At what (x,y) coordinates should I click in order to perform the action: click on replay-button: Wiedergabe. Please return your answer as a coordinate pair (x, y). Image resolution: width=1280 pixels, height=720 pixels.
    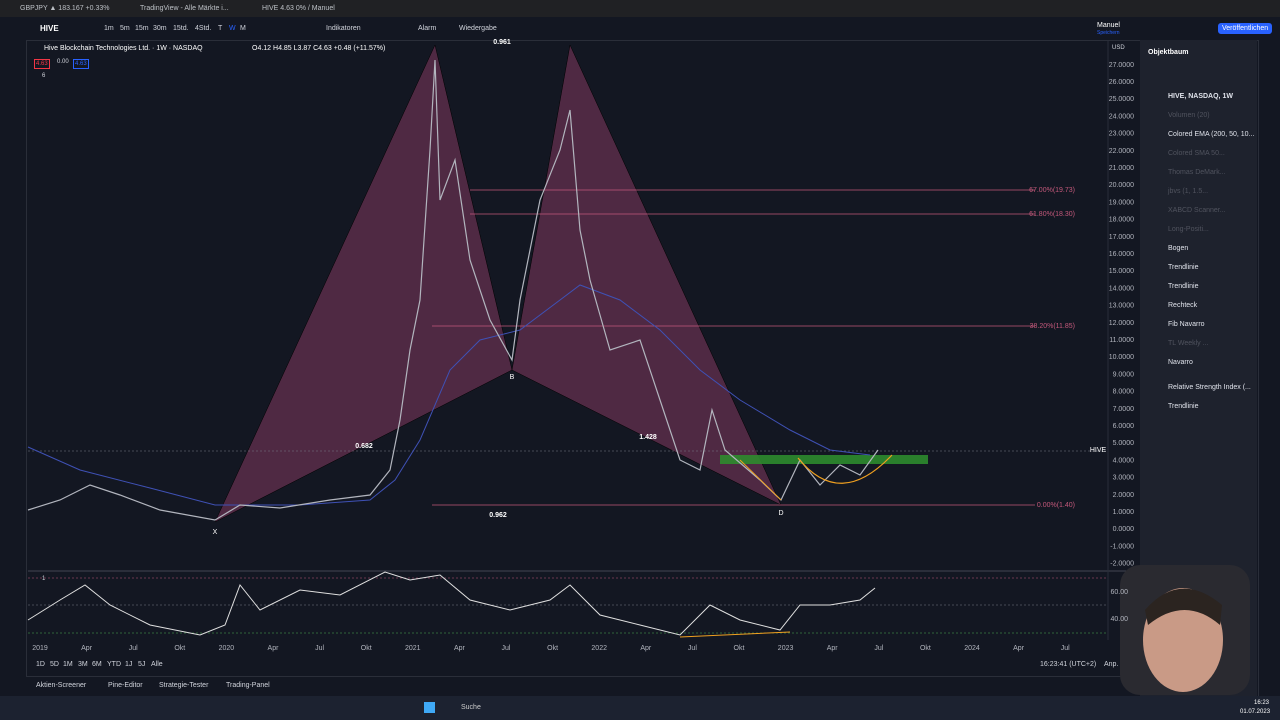
    Looking at the image, I should click on (478, 28).